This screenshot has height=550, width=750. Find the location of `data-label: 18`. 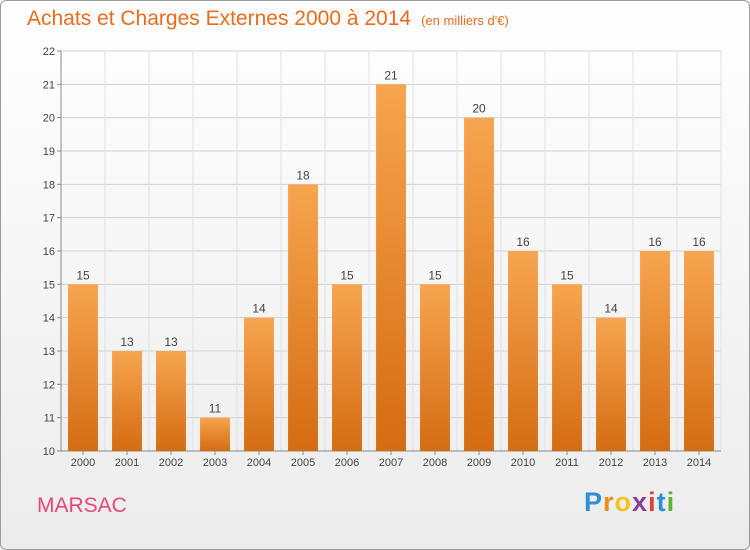

data-label: 18 is located at coordinates (303, 175).